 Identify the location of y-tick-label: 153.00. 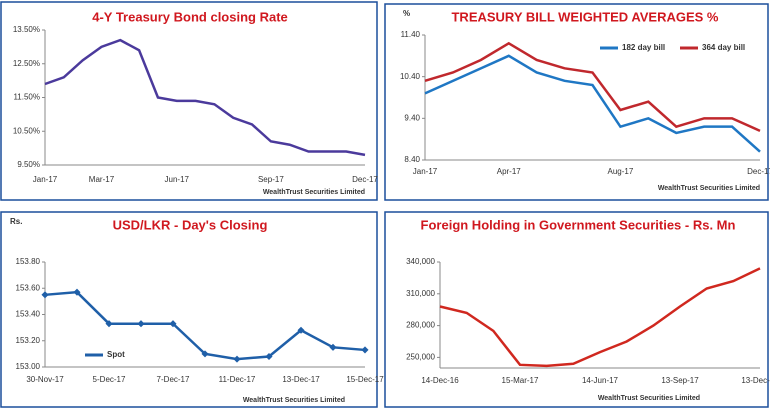
(28, 366).